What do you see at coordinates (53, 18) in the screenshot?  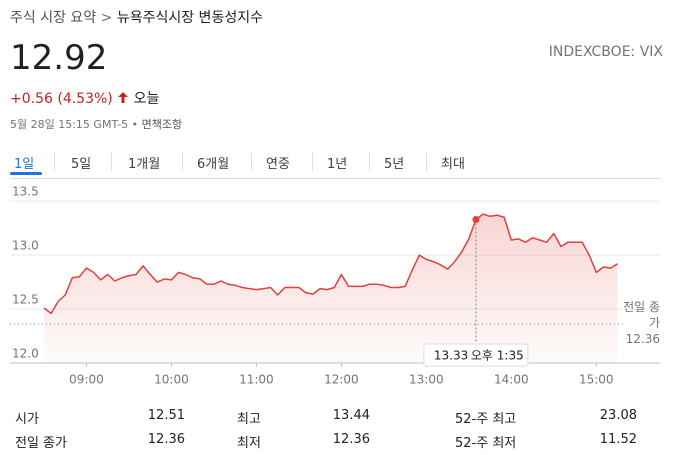 I see `breadcrumb-root: 주식 시장 요약` at bounding box center [53, 18].